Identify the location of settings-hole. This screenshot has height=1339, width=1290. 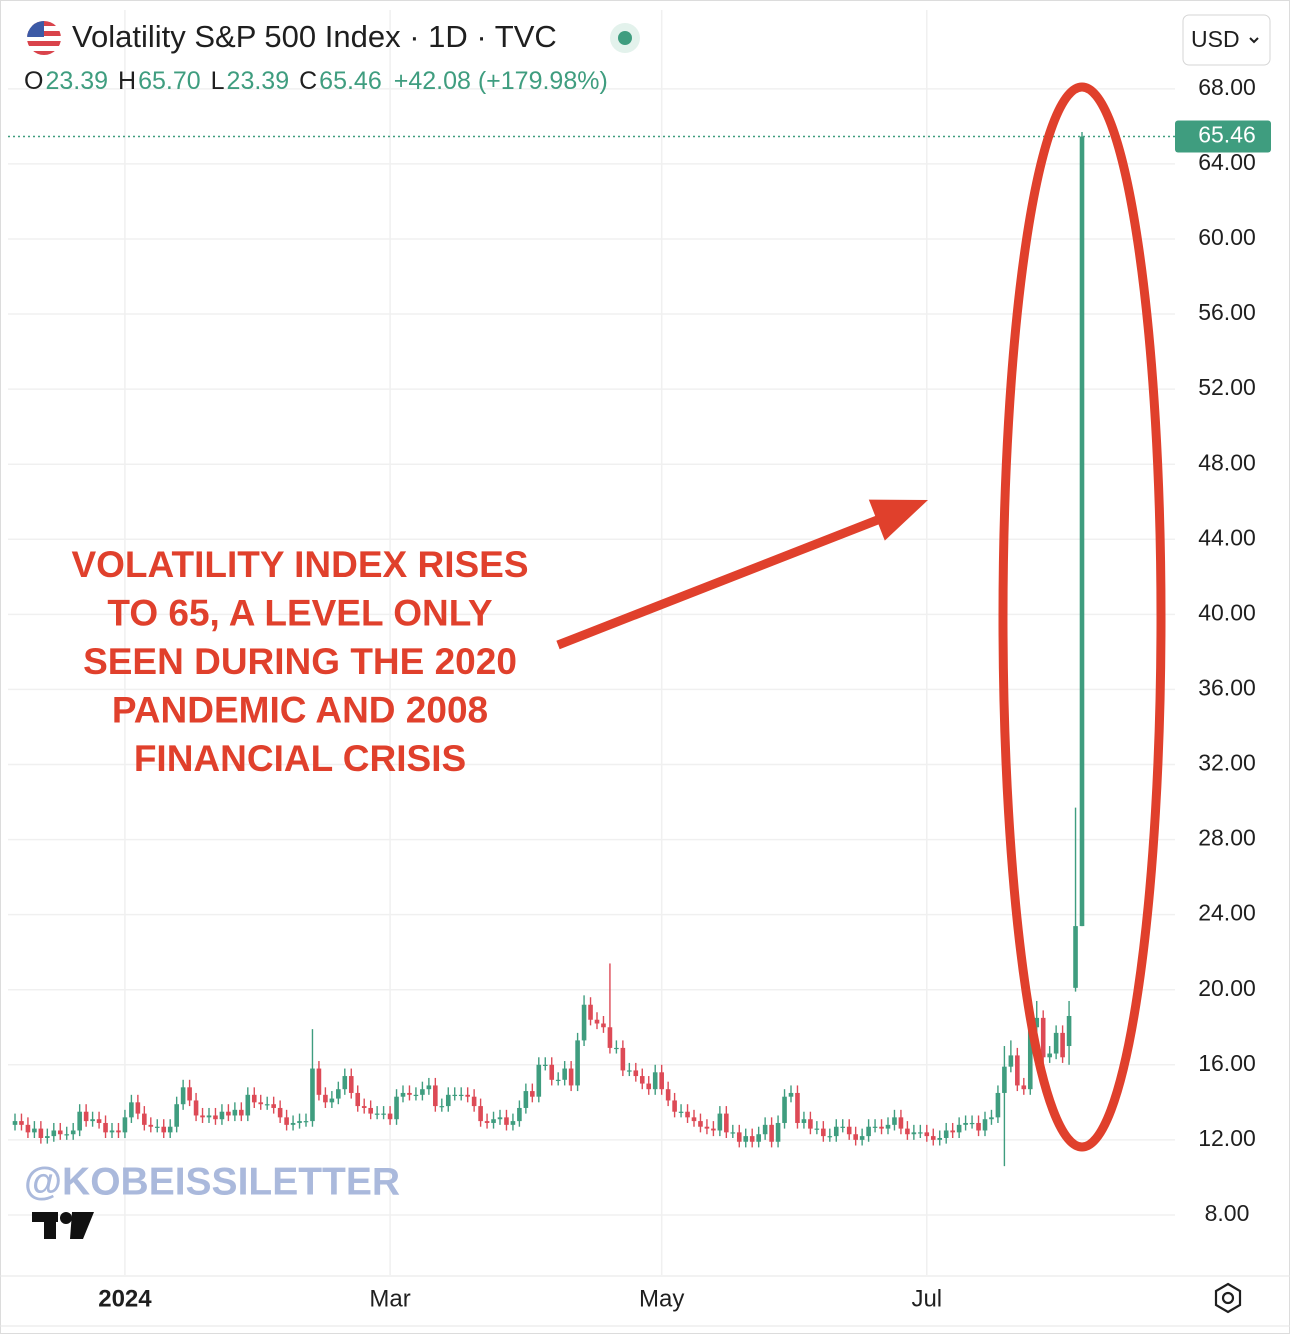
(1228, 1298).